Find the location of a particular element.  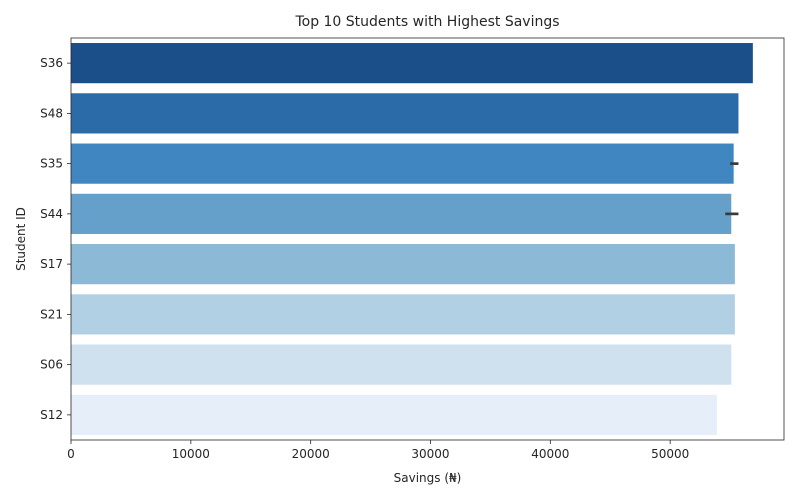

y-tick-label-s48: S48 is located at coordinates (51, 113).